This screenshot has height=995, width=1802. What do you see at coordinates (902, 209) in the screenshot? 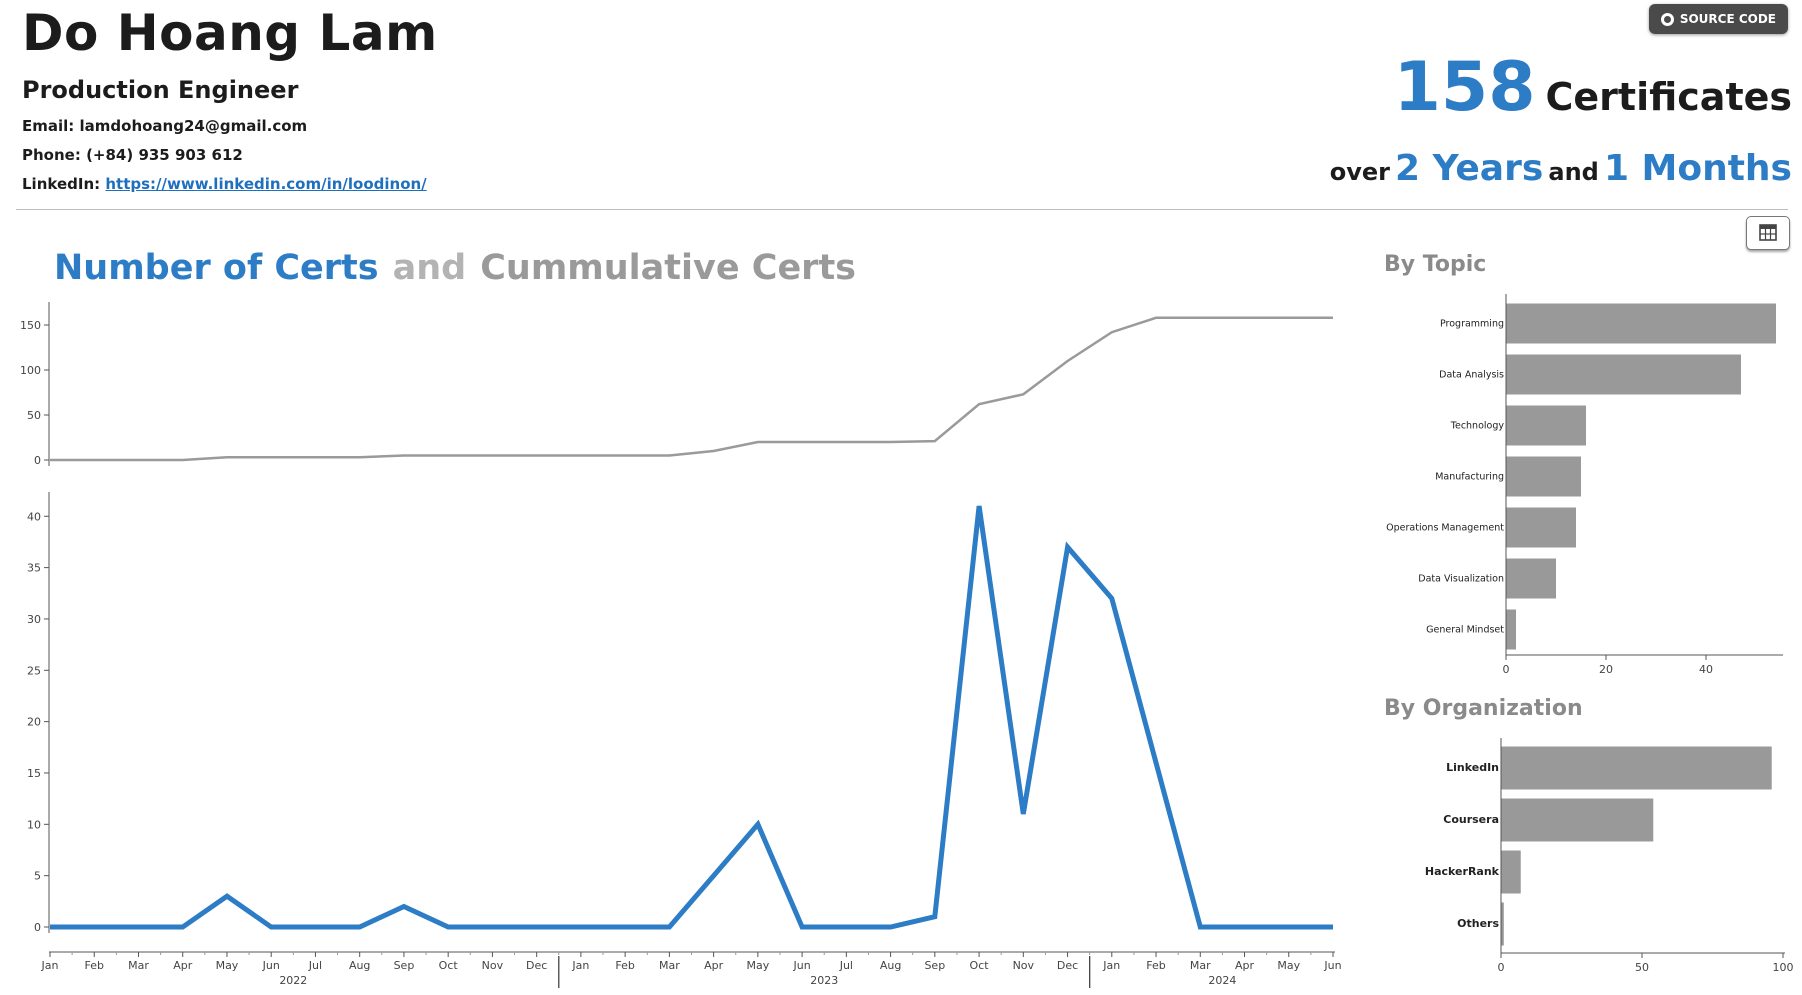
I see `header-divider` at bounding box center [902, 209].